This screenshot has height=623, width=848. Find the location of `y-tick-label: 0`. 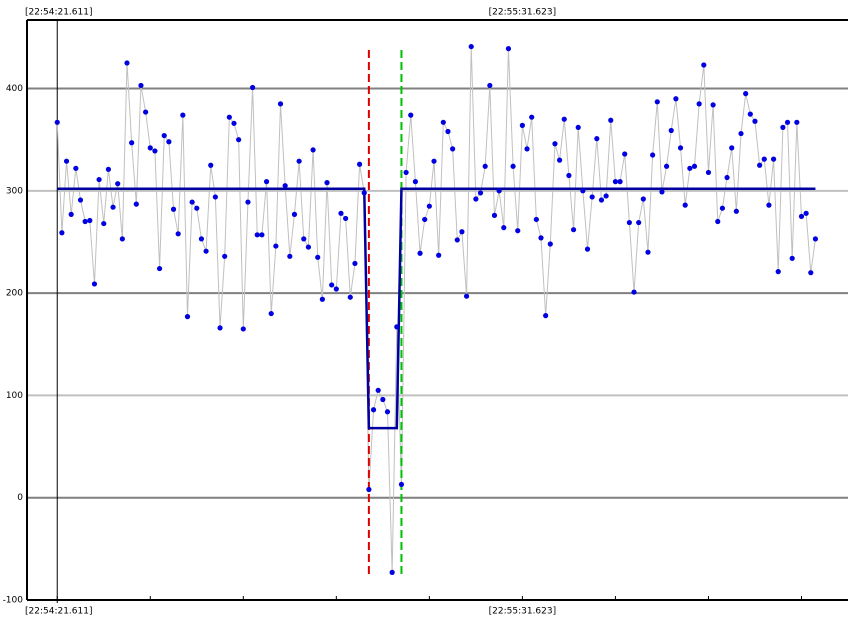

y-tick-label: 0 is located at coordinates (20, 498).